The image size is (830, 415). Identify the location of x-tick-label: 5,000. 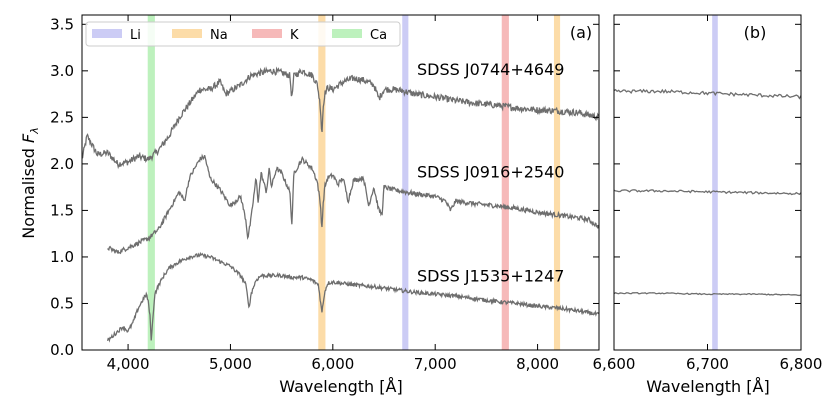
(230, 364).